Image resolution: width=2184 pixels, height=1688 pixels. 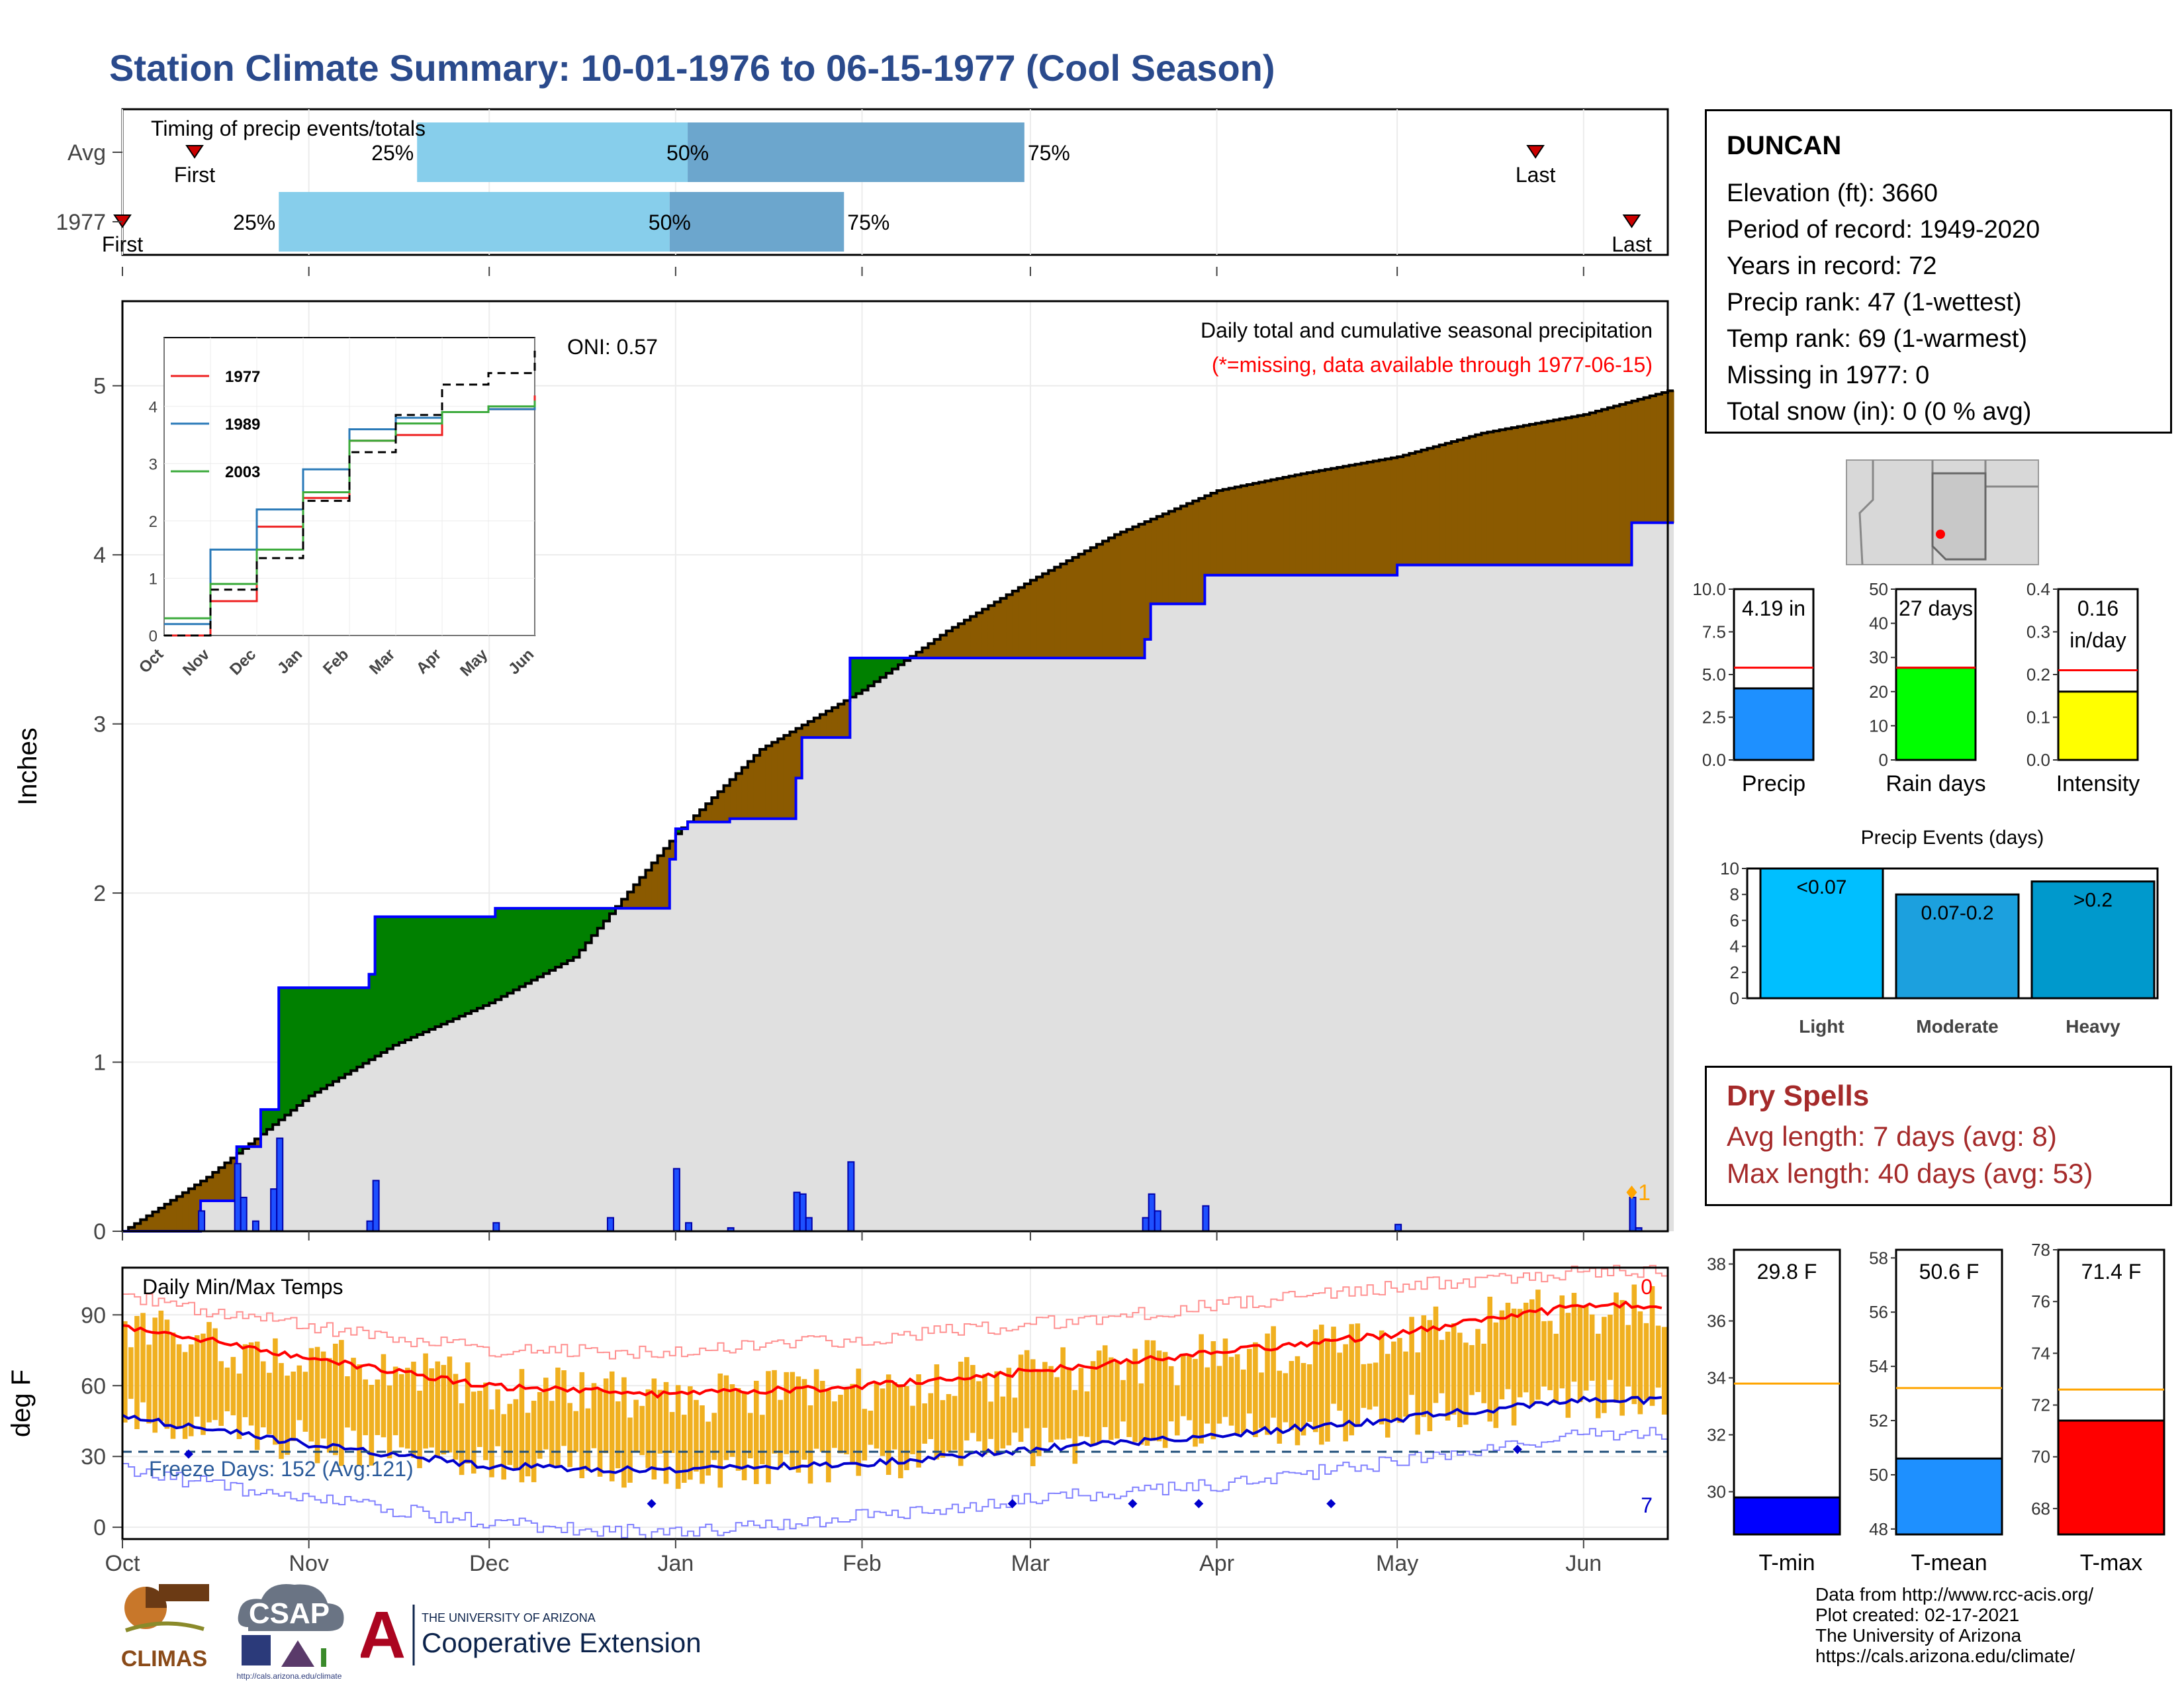 What do you see at coordinates (1716, 1378) in the screenshot?
I see `temp-summary-tick-label: 34` at bounding box center [1716, 1378].